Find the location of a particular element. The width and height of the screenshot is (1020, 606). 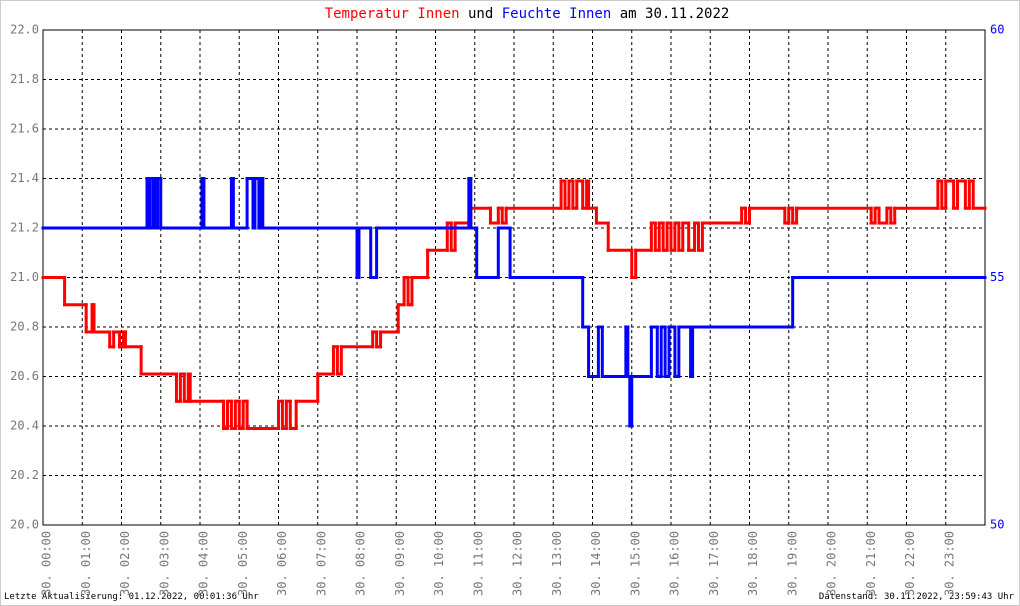

x-tick-label: 30. 02:00 is located at coordinates (125, 563).